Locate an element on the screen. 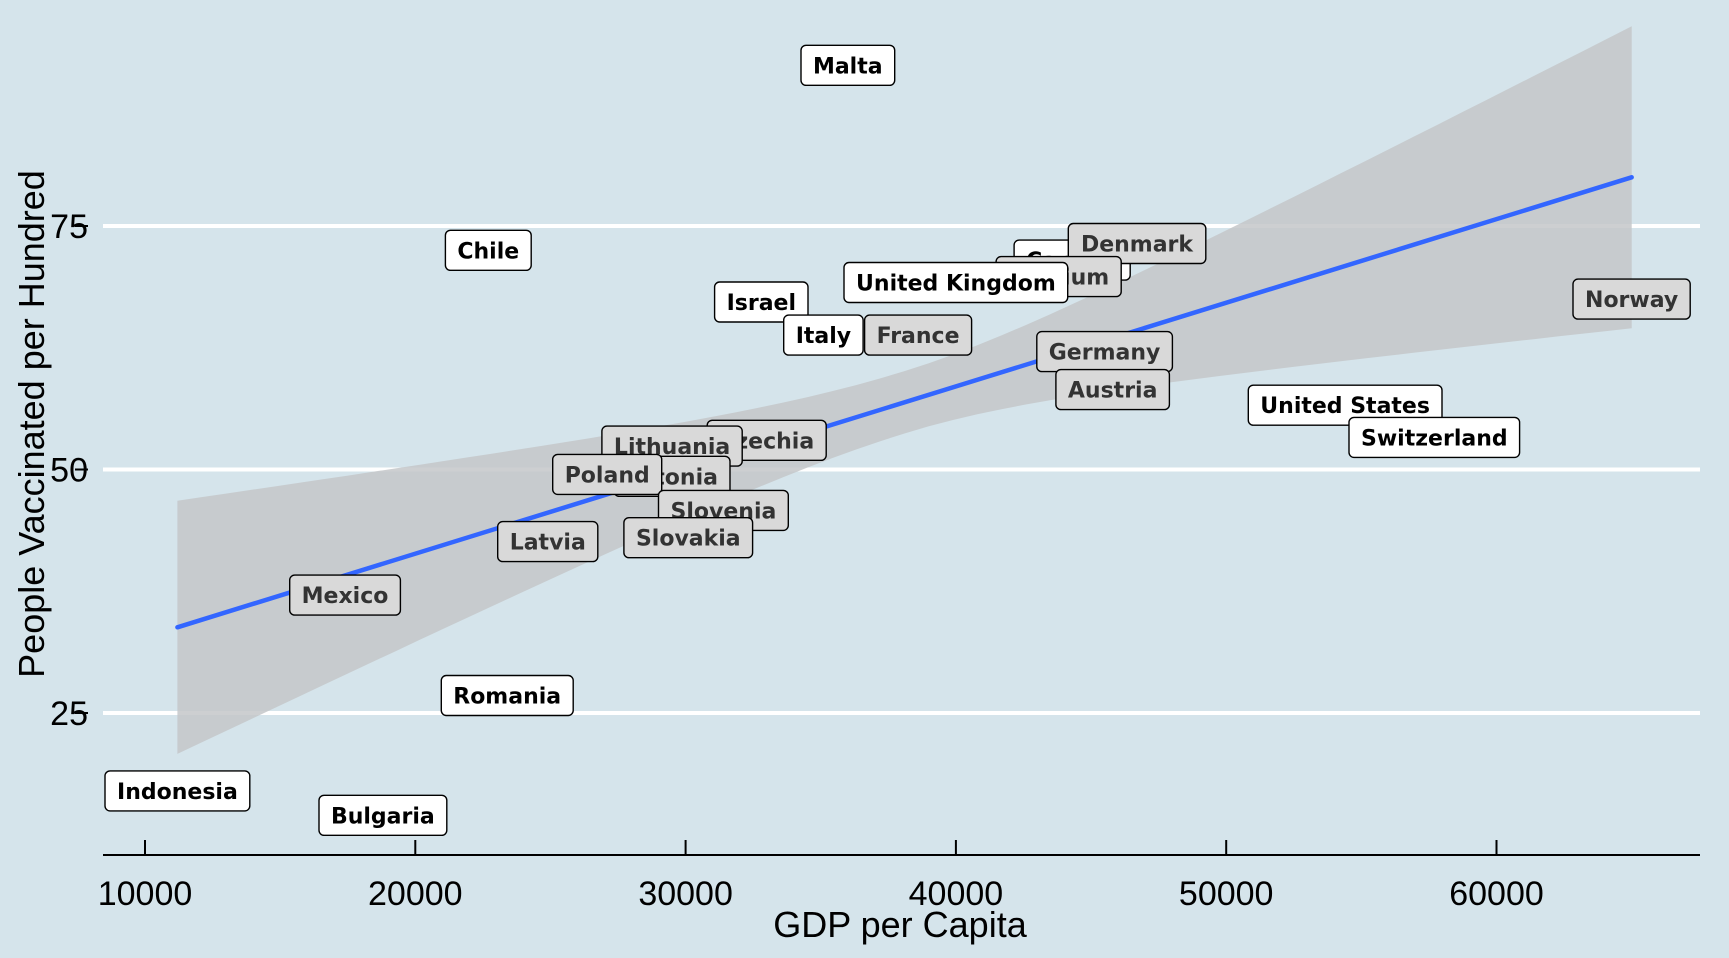 The height and width of the screenshot is (958, 1729). point-france: France is located at coordinates (918, 335).